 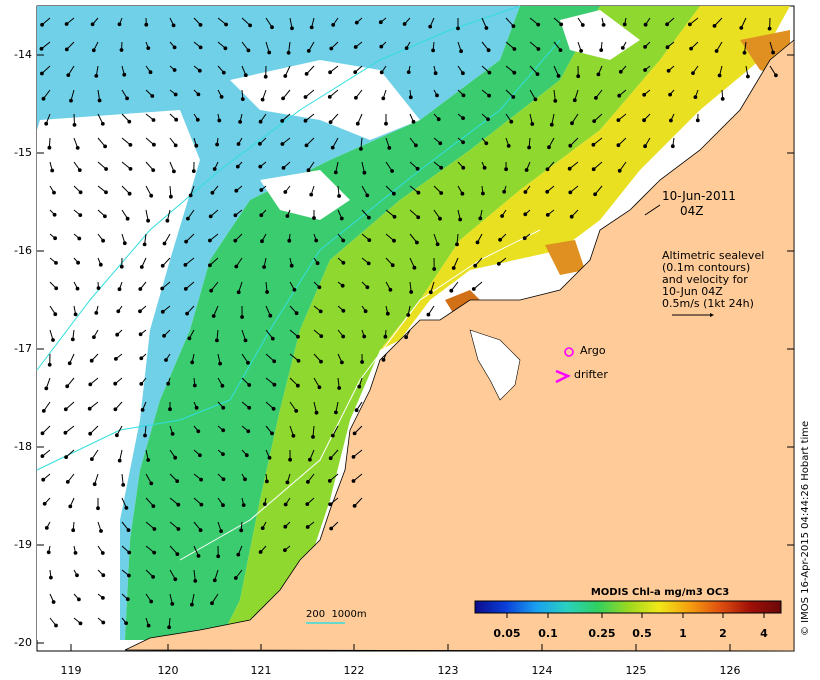 I want to click on drifter-marker, so click(x=563, y=376).